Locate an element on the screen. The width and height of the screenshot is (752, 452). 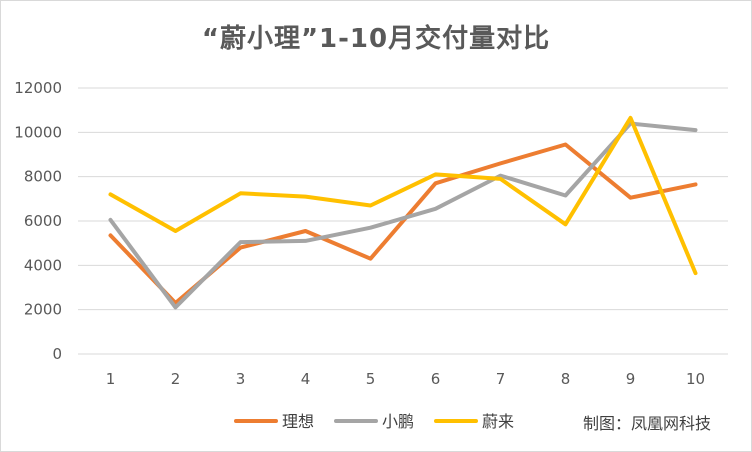
x-tick-label: 2 is located at coordinates (176, 379).